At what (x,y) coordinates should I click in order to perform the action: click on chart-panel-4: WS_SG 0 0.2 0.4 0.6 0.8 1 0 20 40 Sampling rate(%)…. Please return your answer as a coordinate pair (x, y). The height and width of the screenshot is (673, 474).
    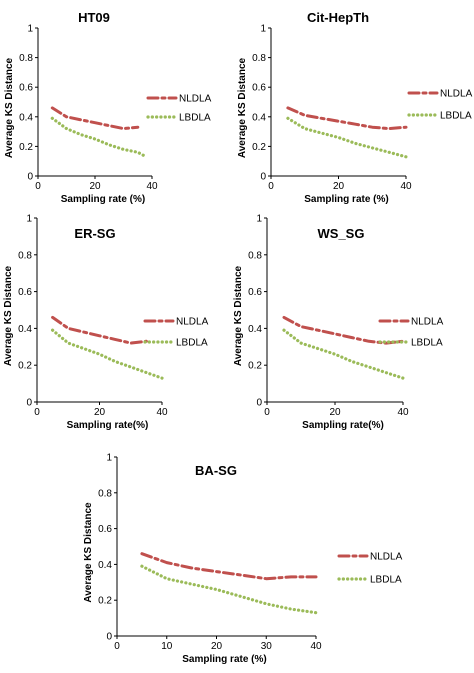
    Looking at the image, I should click on (338, 323).